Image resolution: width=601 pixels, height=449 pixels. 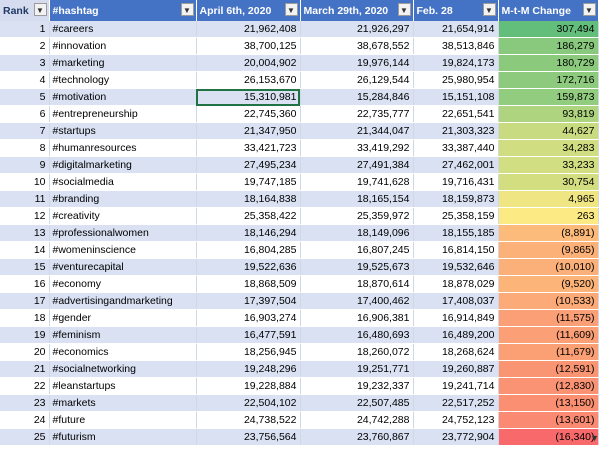 I want to click on april-cell: 23,756,564, so click(x=248, y=437).